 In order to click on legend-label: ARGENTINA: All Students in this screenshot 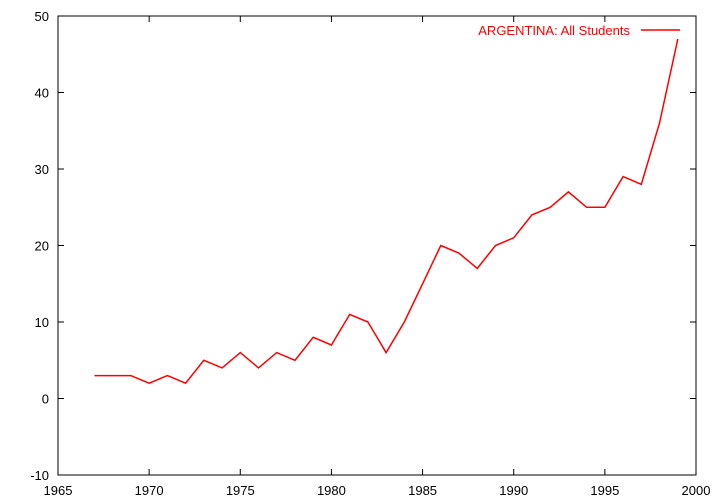, I will do `click(554, 30)`.